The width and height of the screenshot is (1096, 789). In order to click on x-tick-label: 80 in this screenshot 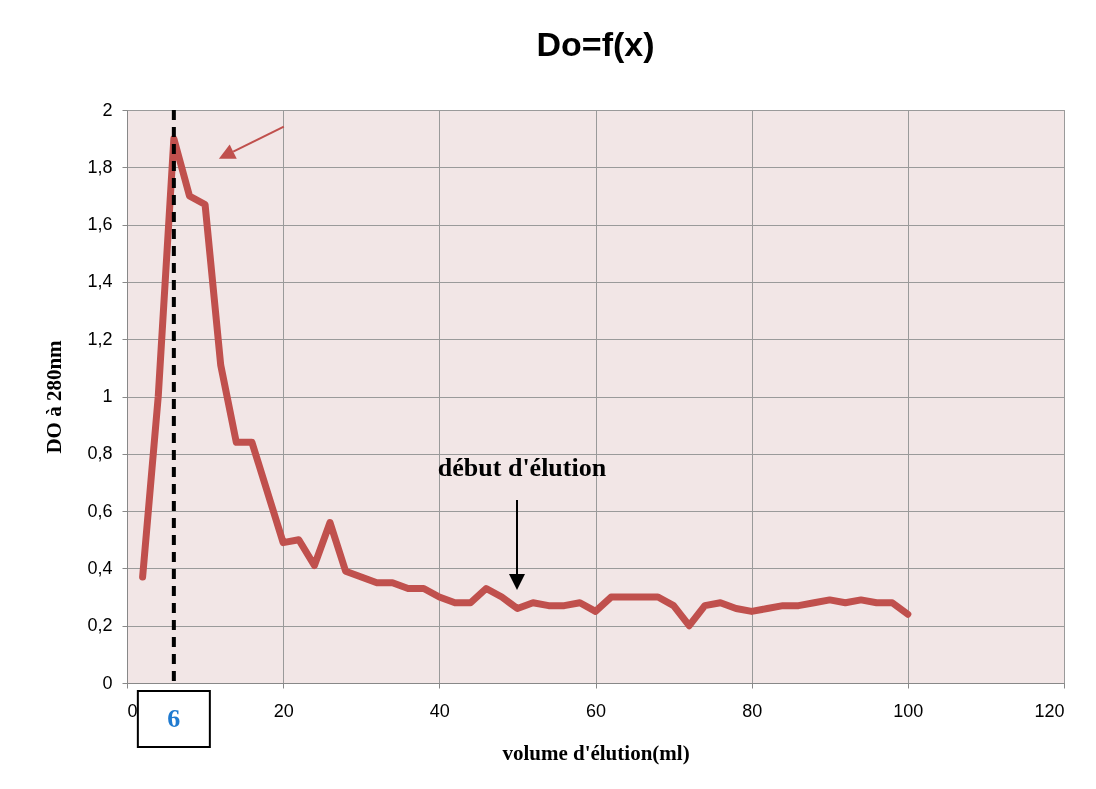, I will do `click(752, 710)`.